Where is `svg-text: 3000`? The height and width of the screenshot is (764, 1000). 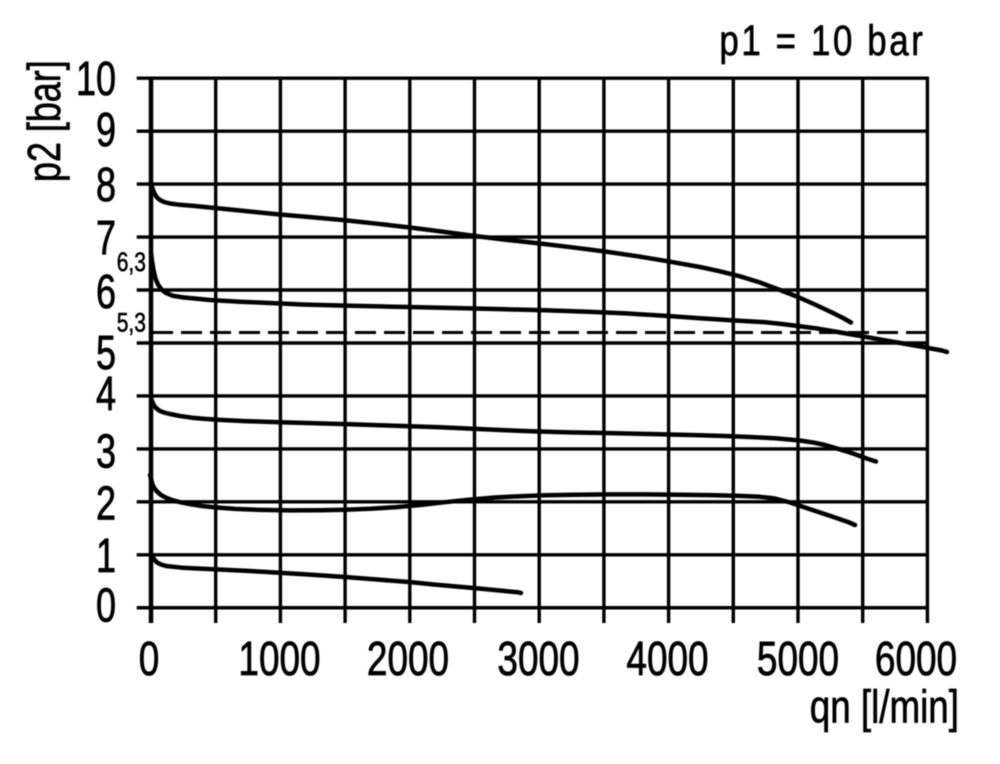 svg-text: 3000 is located at coordinates (538, 659).